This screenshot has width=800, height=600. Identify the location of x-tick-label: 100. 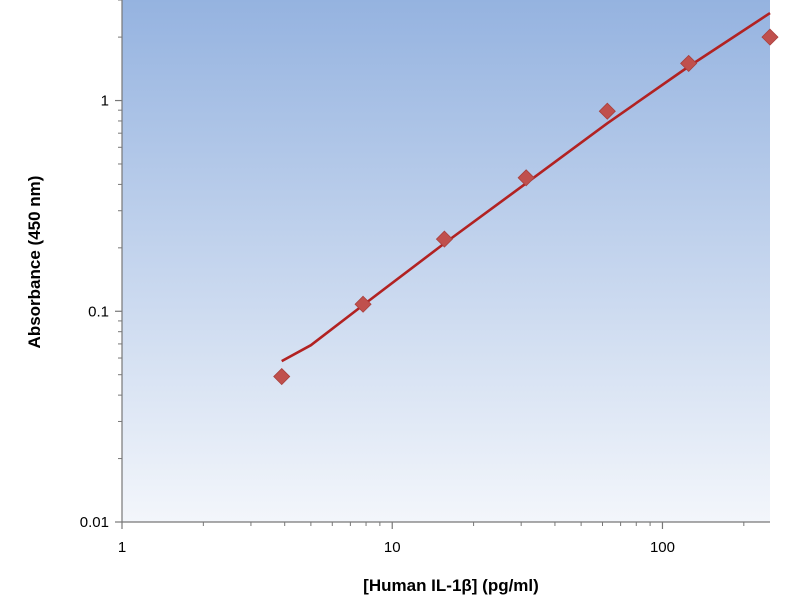
(662, 547).